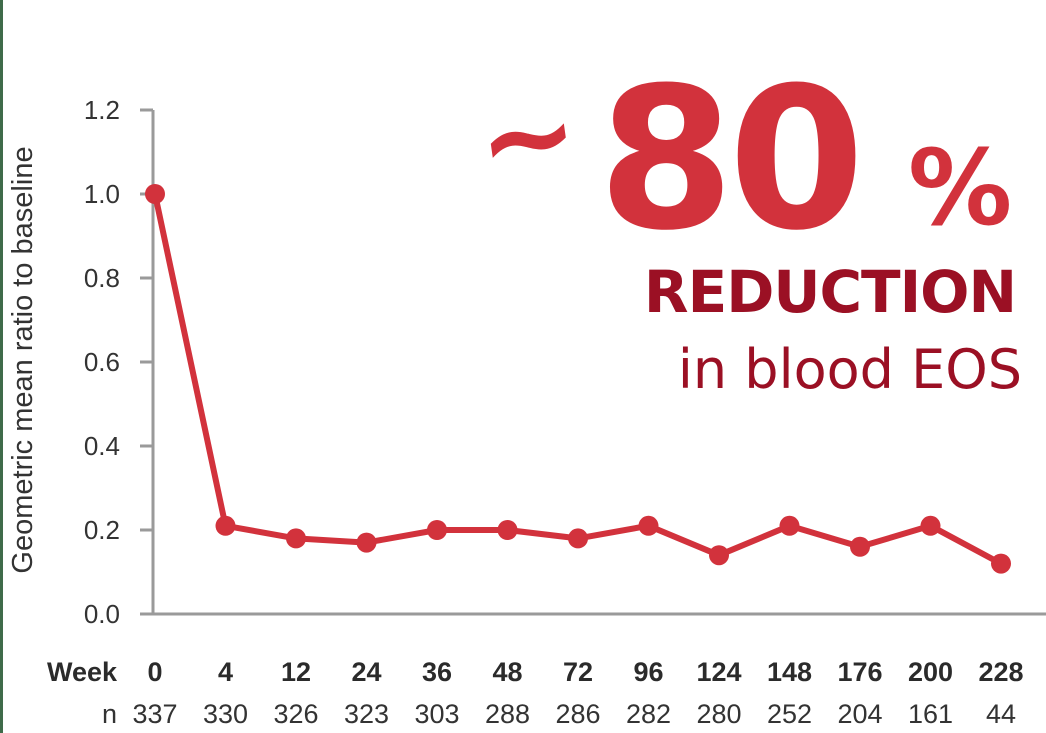  Describe the element at coordinates (960, 188) in the screenshot. I see `headline-percent: %` at that location.